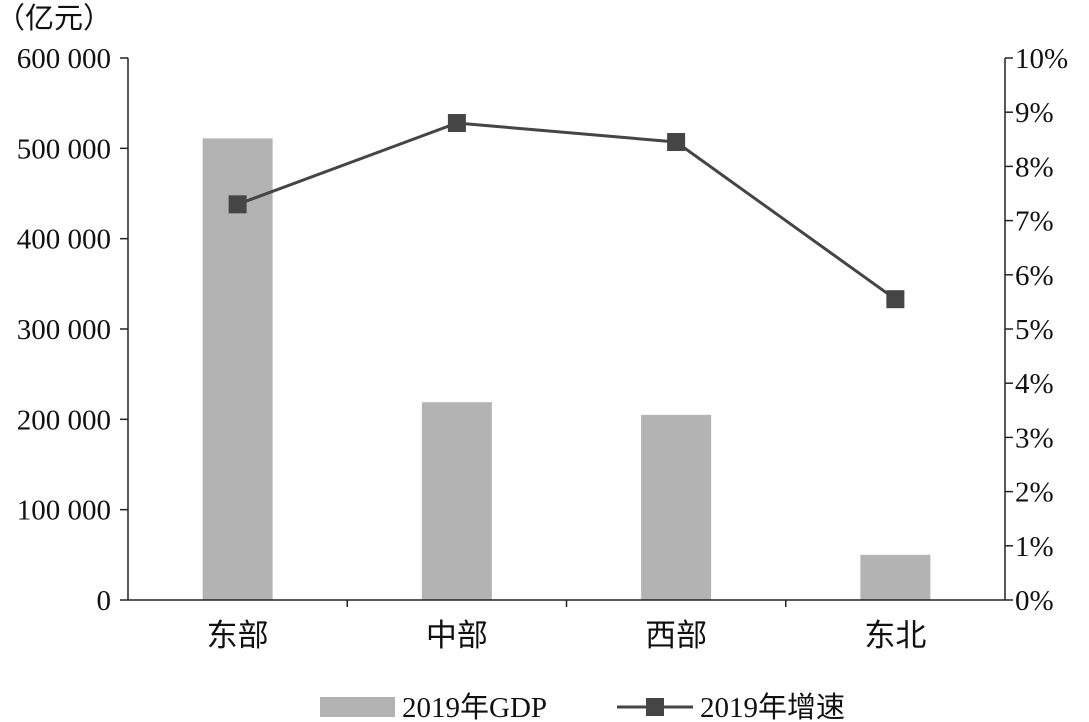 This screenshot has width=1089, height=722. I want to click on legend-label-gdp: 2019年GDP, so click(474, 706).